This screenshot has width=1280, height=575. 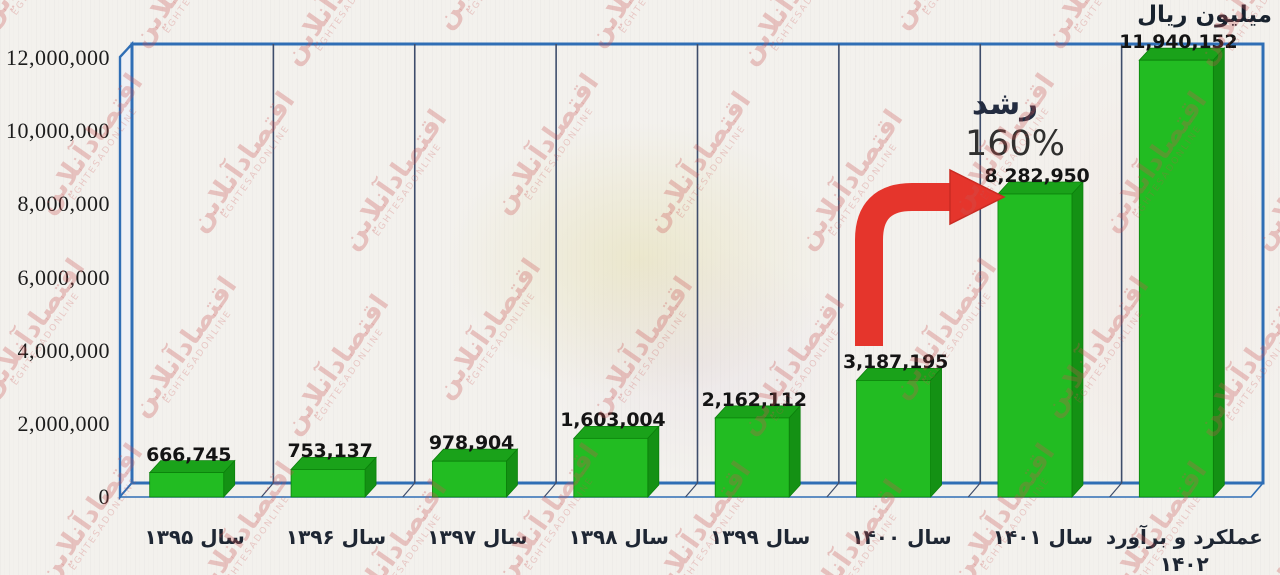 I want to click on y-axis-tick-label: 0, so click(x=104, y=496).